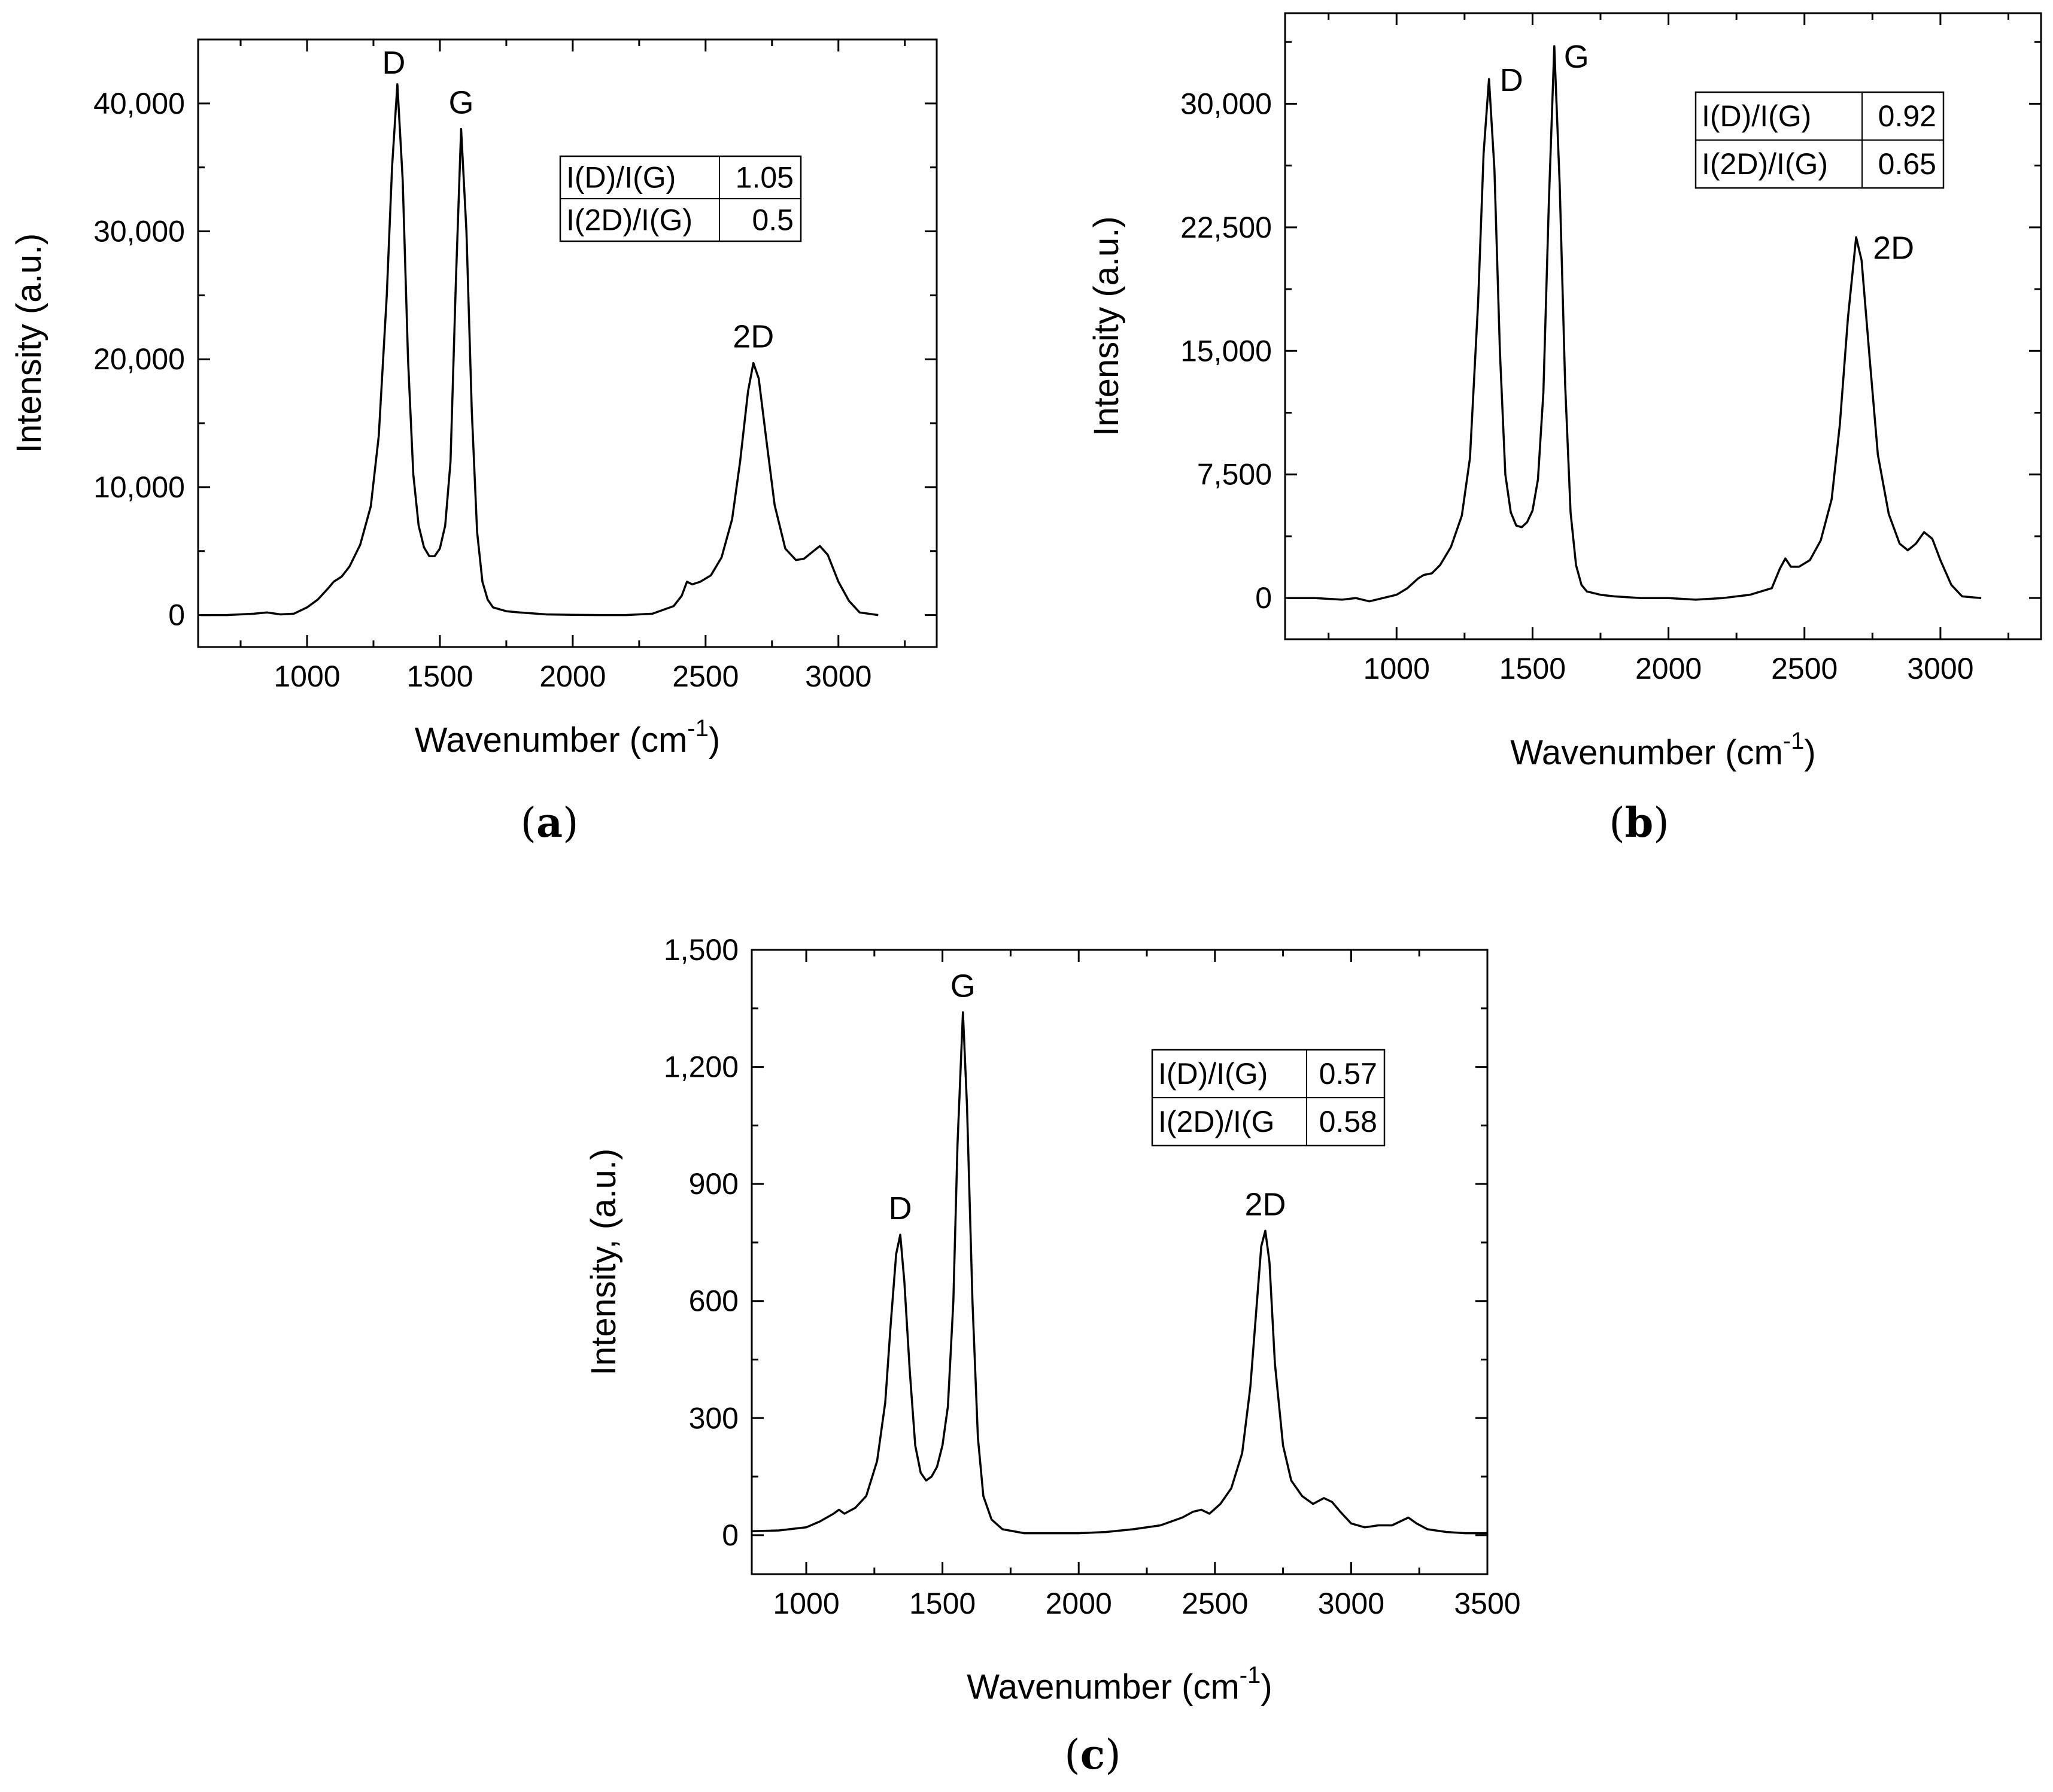  What do you see at coordinates (139, 487) in the screenshot?
I see `y-tick-label: 10,000` at bounding box center [139, 487].